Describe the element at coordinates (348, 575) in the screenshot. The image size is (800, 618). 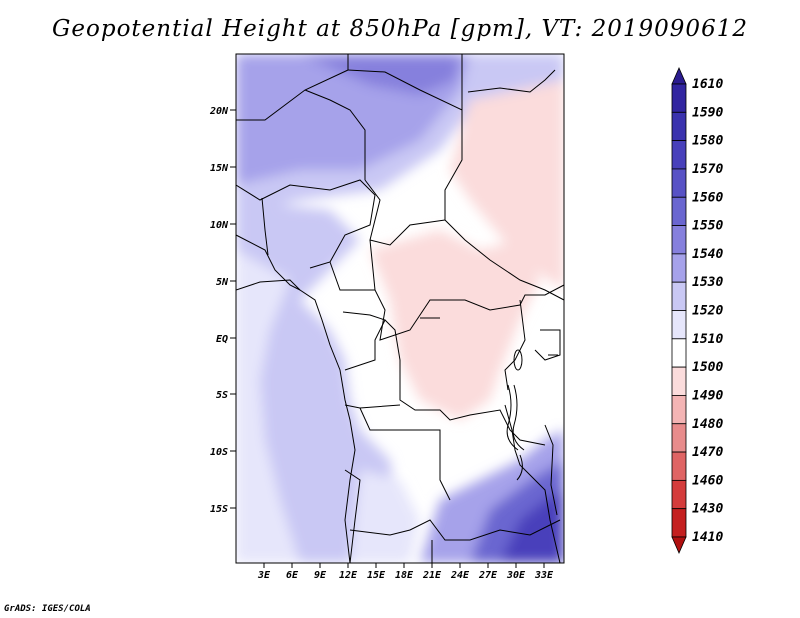
I see `lon-label: 12E` at that location.